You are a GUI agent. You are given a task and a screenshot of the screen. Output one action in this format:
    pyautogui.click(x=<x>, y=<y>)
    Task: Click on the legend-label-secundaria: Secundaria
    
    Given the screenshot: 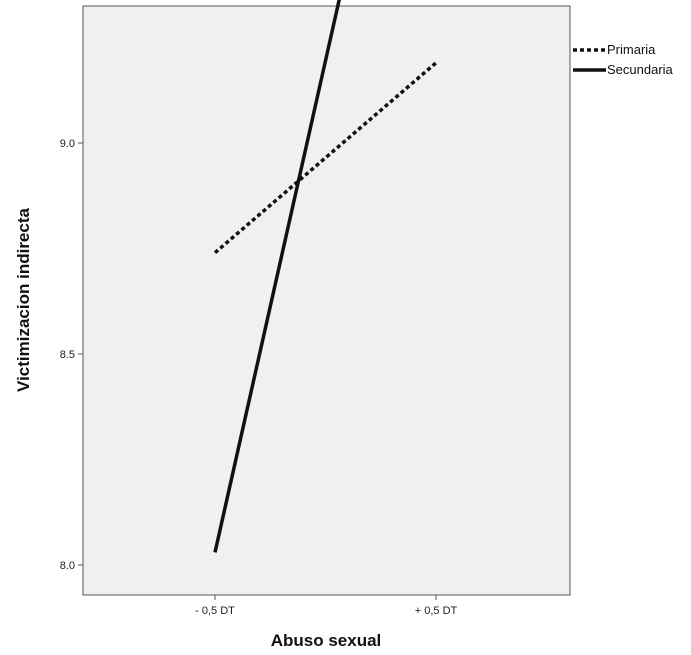 What is the action you would take?
    pyautogui.click(x=640, y=69)
    